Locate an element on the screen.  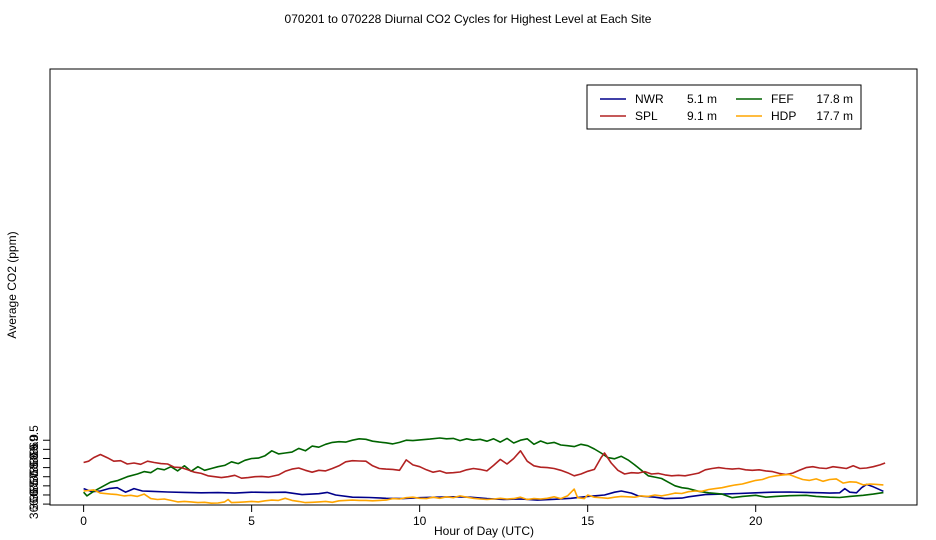
y-tick-label: 369.0 is located at coordinates (34, 449).